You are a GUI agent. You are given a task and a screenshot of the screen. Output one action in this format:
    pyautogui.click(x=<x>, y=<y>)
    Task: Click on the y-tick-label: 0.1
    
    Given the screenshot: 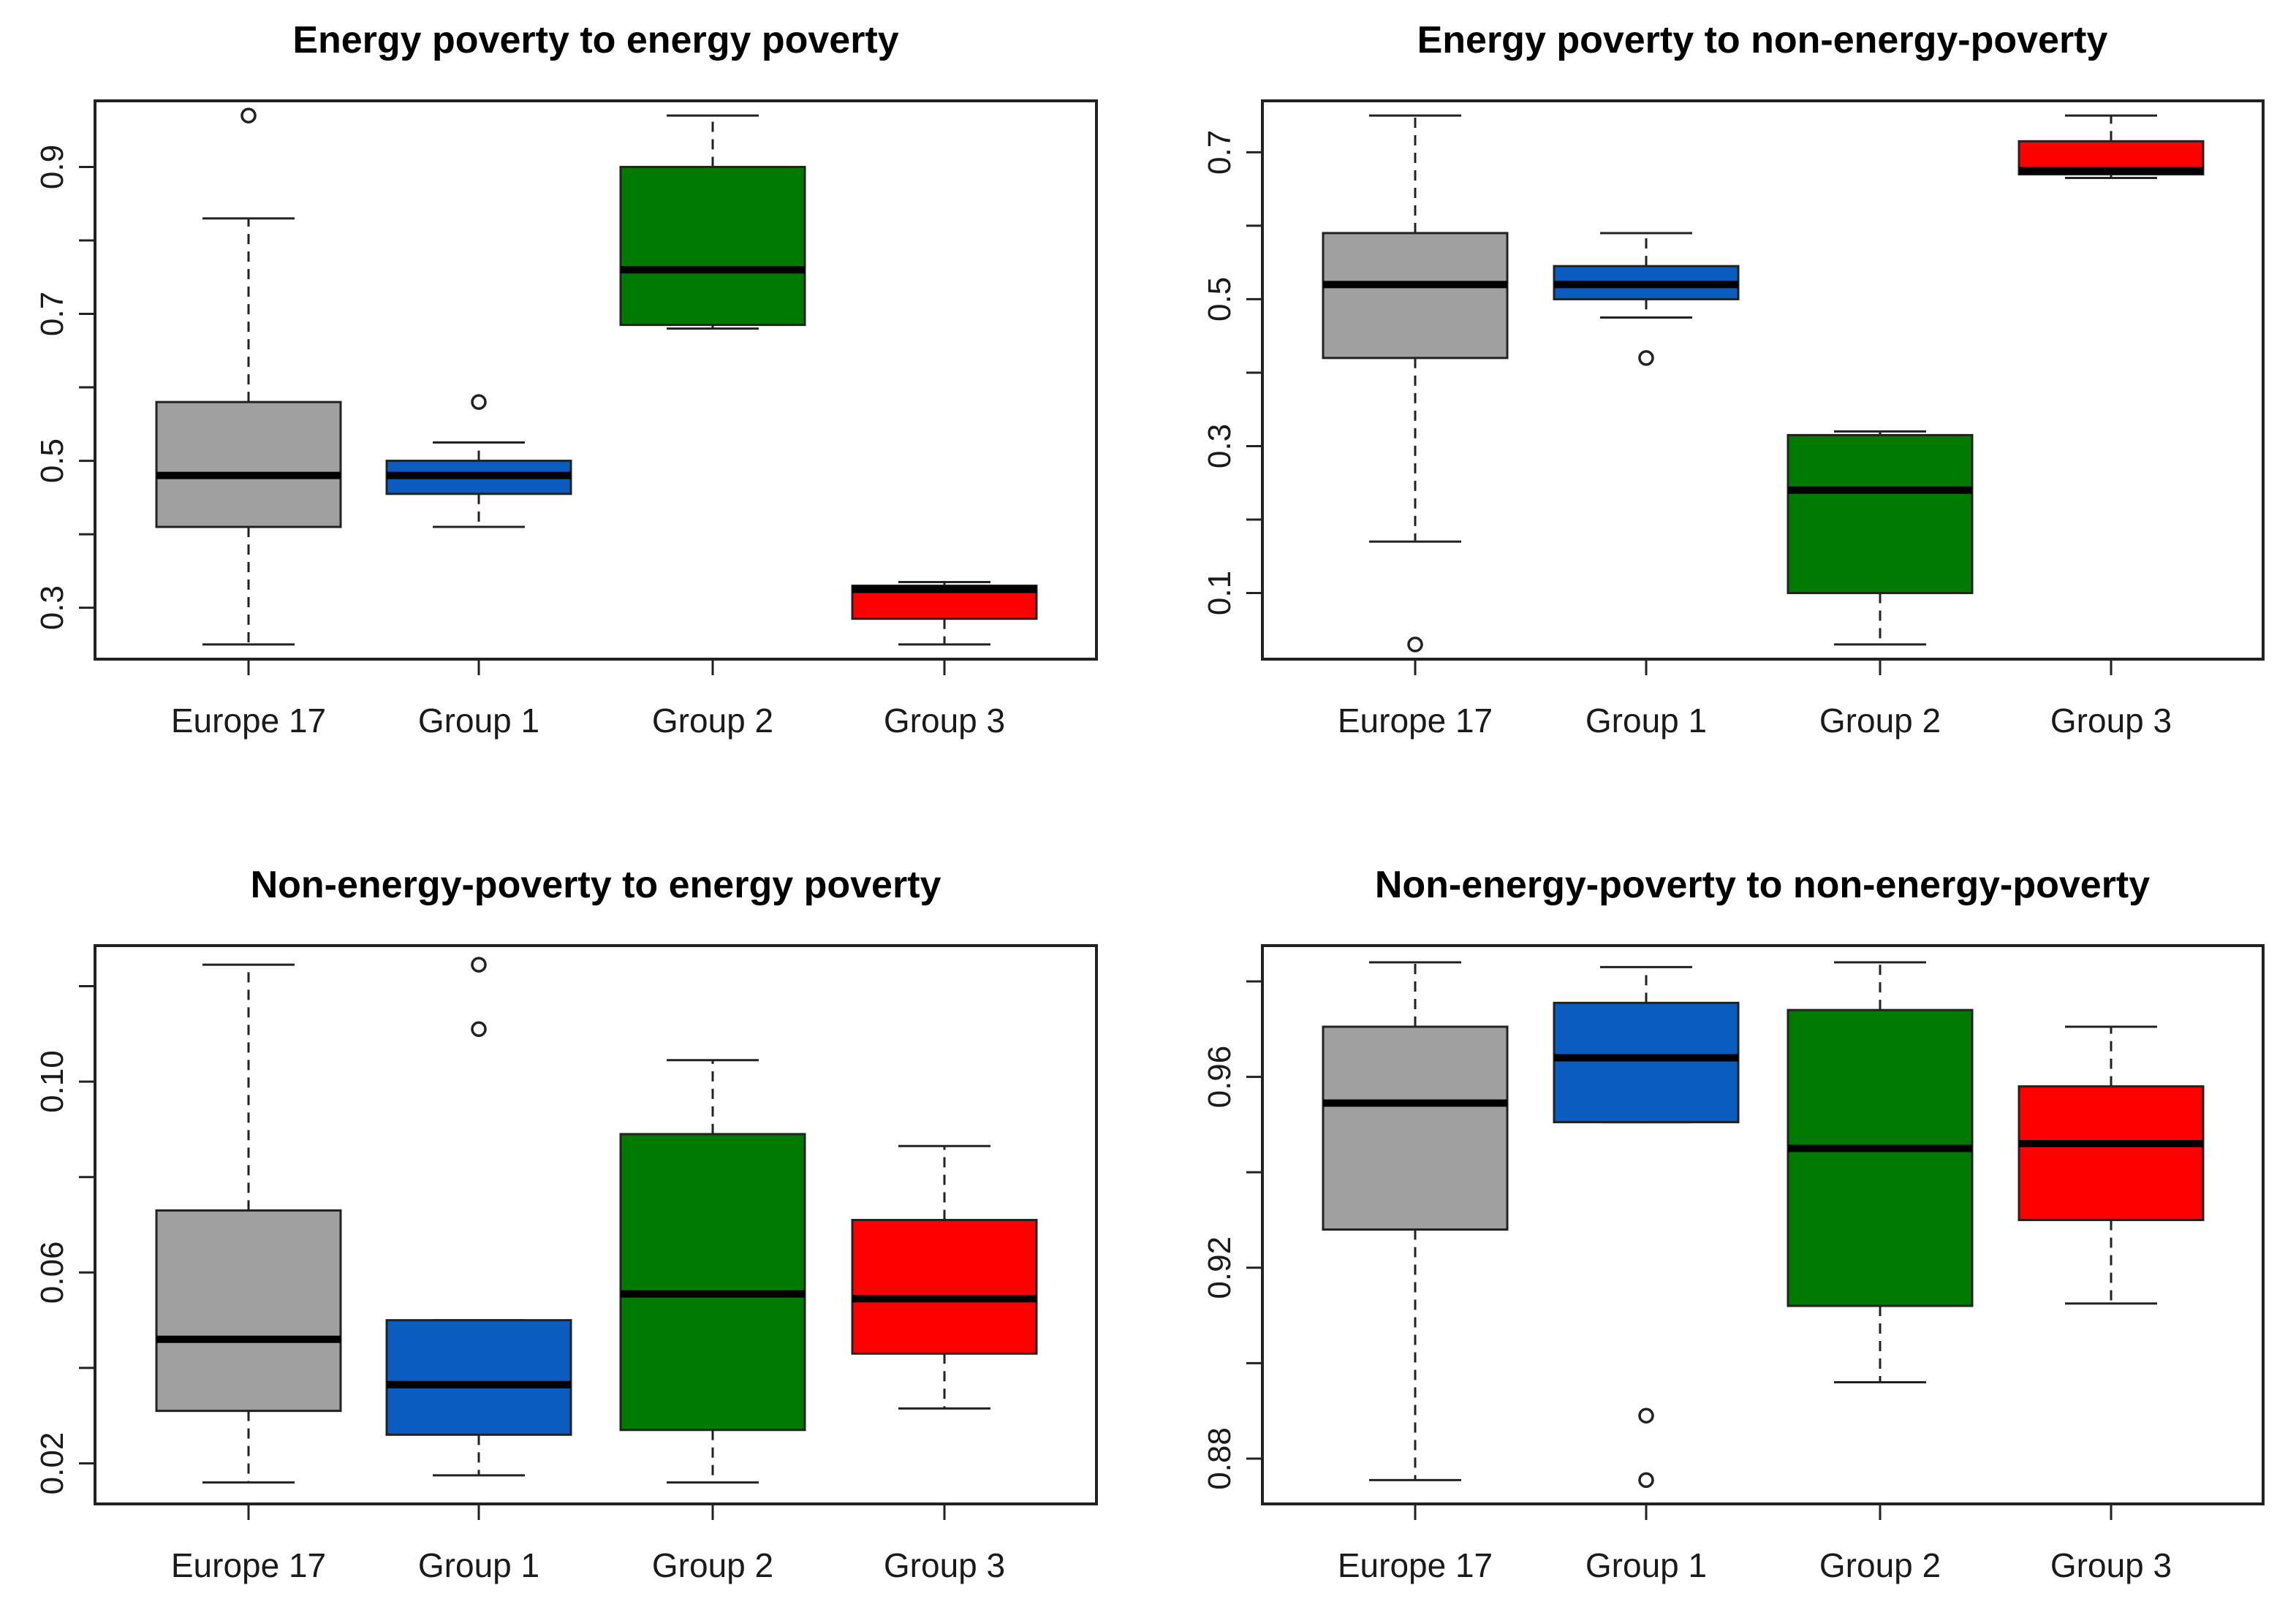 What is the action you would take?
    pyautogui.click(x=1220, y=593)
    